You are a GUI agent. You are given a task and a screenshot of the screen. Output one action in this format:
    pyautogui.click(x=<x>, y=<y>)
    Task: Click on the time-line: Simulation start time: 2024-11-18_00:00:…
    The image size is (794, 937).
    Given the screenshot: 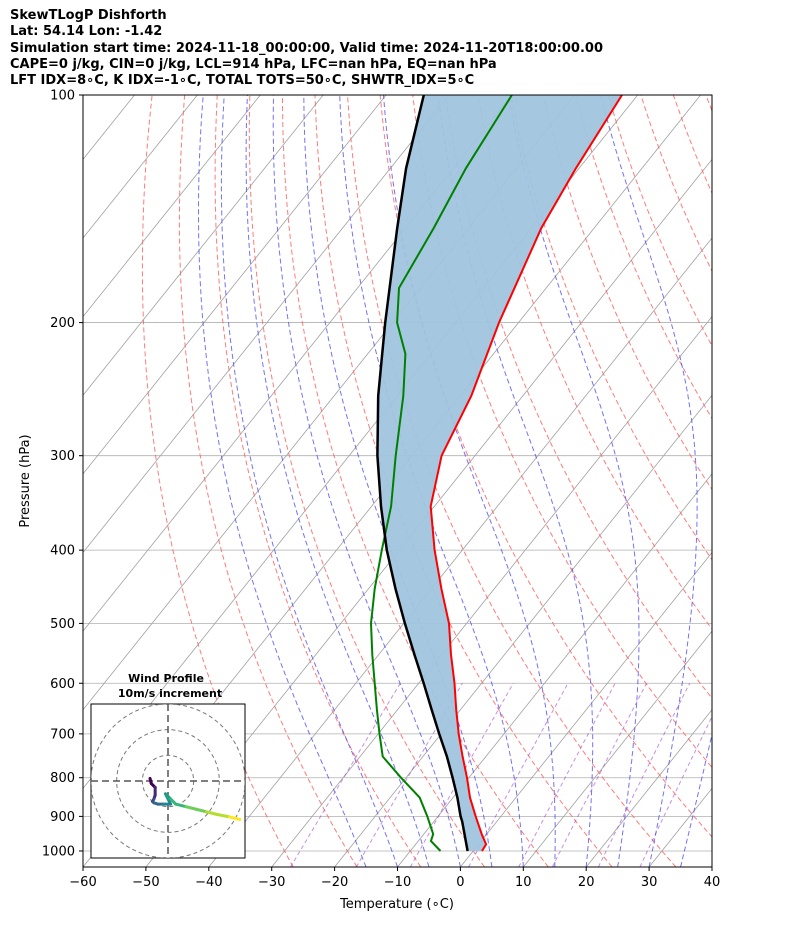 What is the action you would take?
    pyautogui.click(x=306, y=48)
    